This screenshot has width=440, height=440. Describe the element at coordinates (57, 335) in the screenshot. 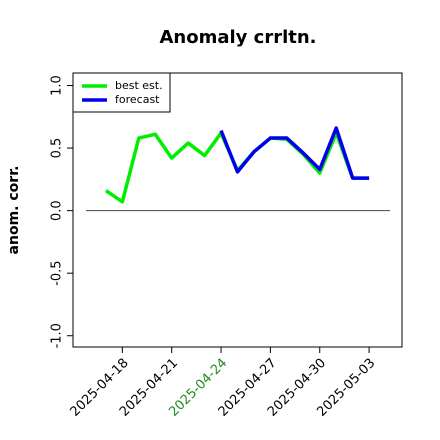

I see `y-tick-label: -1.0` at that location.